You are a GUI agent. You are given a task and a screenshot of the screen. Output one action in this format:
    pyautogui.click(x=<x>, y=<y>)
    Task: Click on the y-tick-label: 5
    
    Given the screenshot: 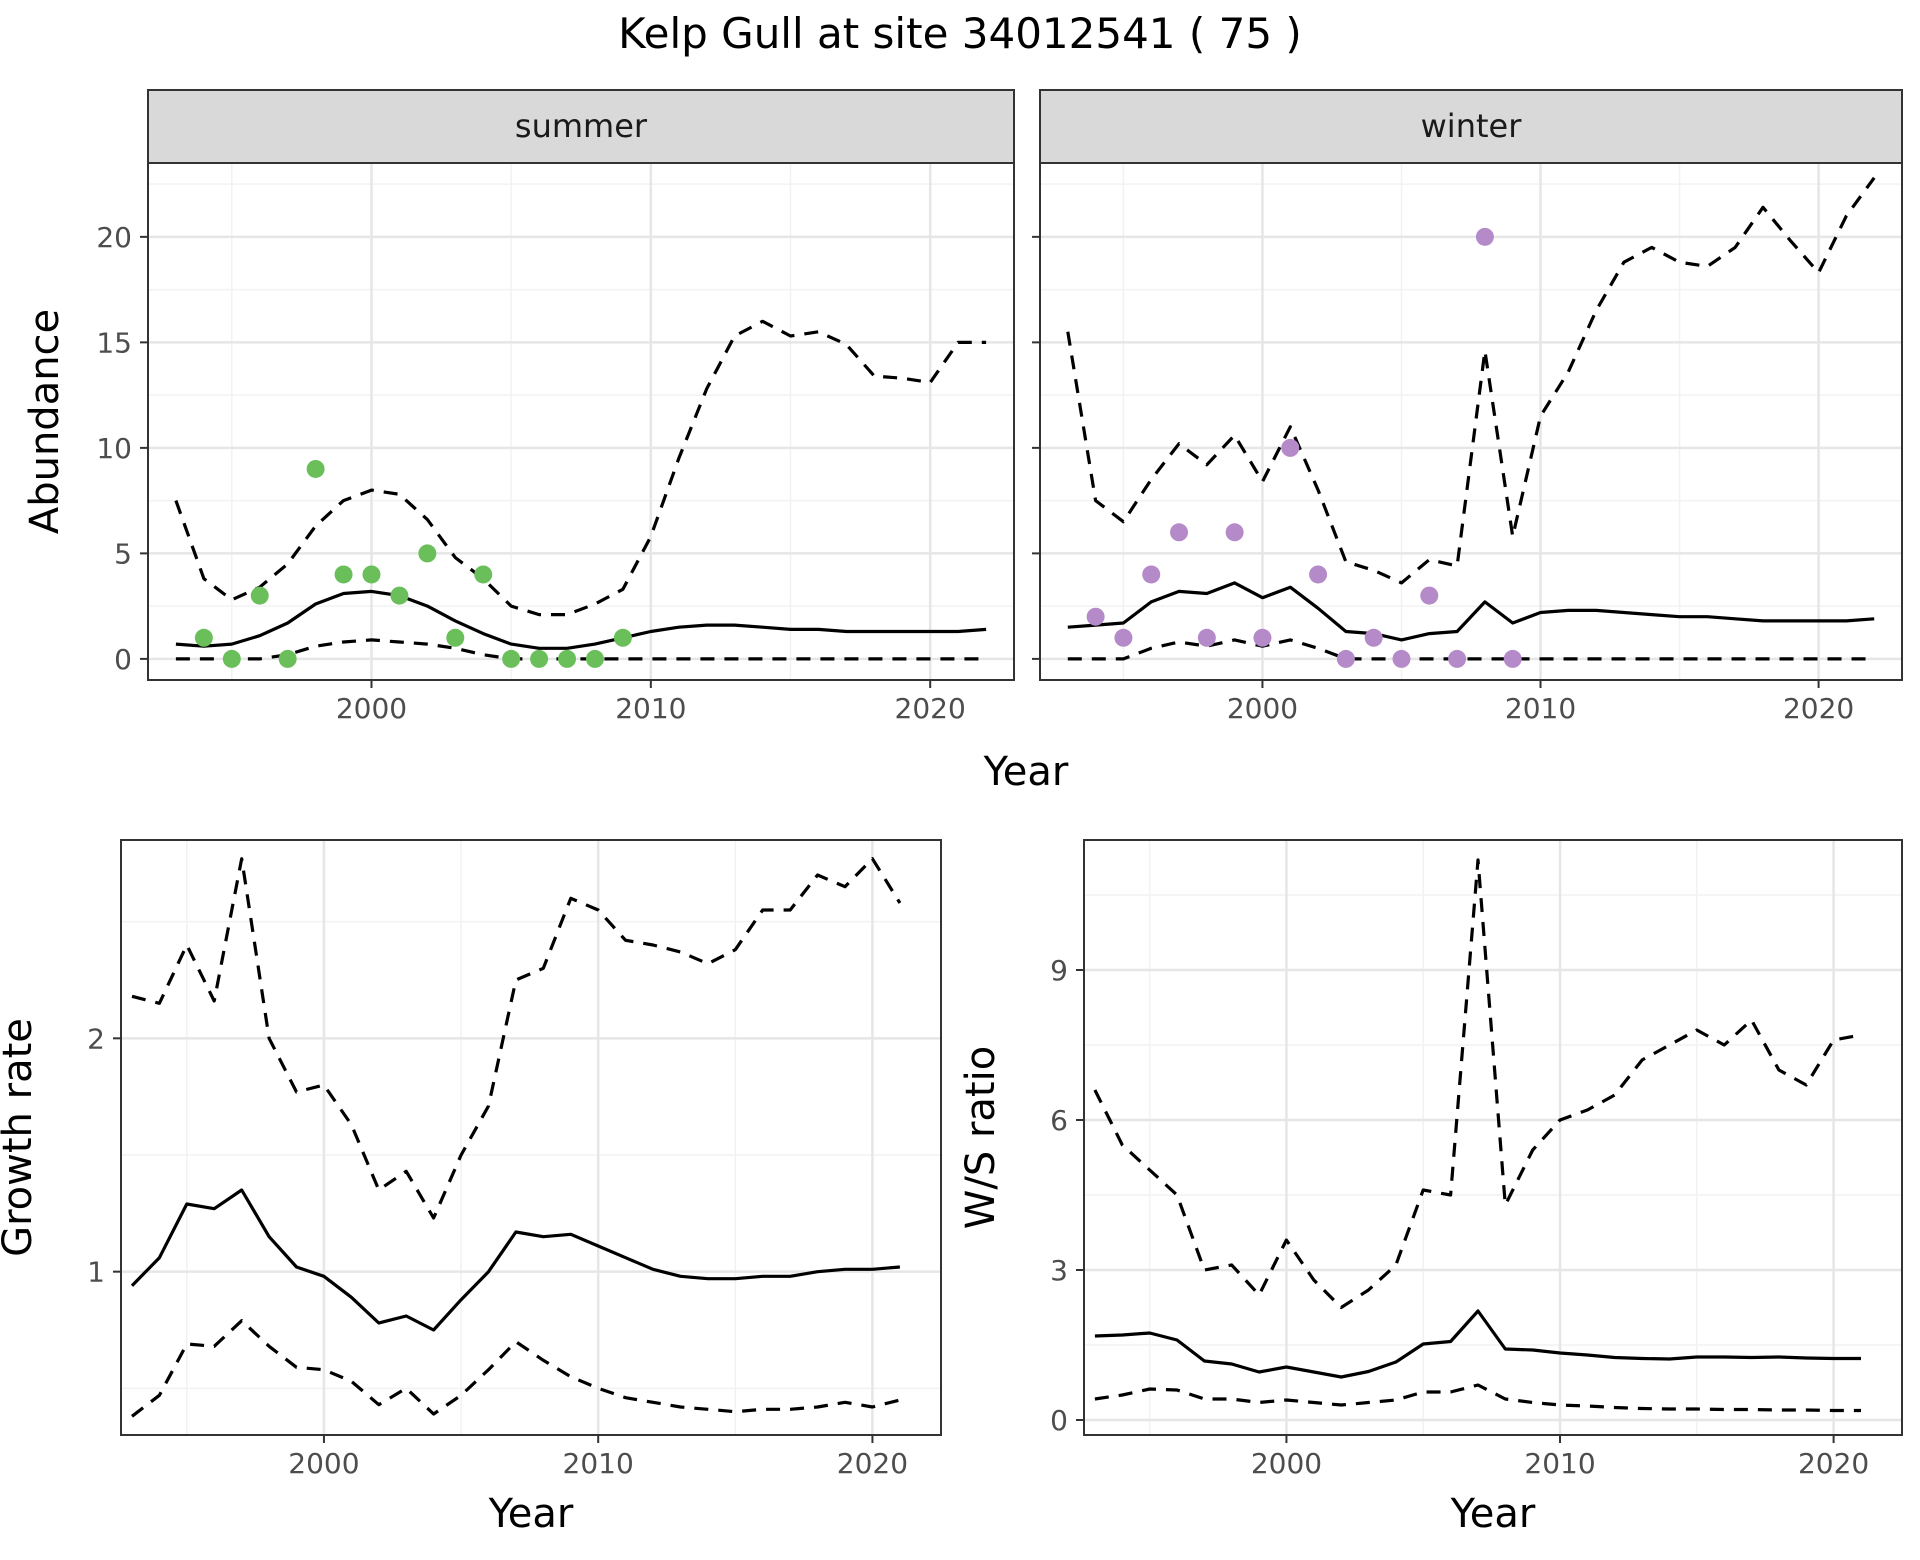 What is the action you would take?
    pyautogui.click(x=123, y=553)
    